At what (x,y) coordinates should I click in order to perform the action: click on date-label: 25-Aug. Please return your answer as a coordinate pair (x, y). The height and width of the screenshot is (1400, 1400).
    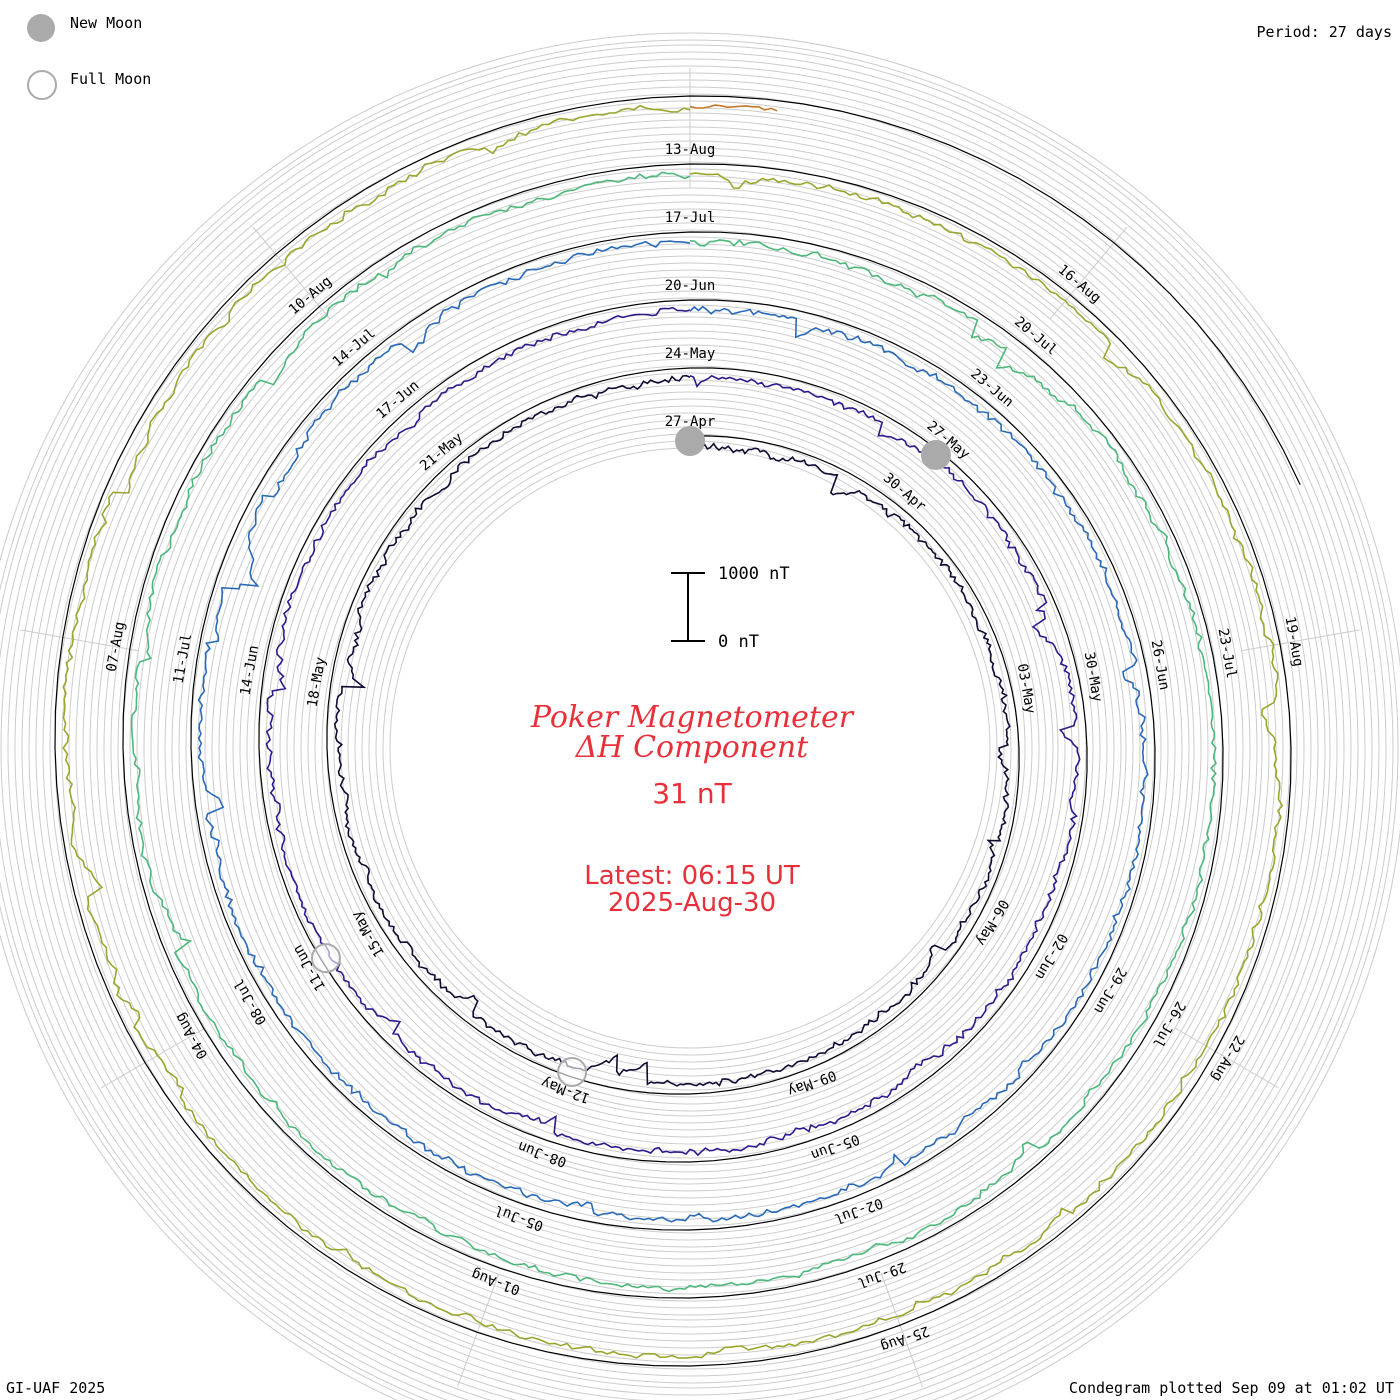
    Looking at the image, I should click on (904, 1338).